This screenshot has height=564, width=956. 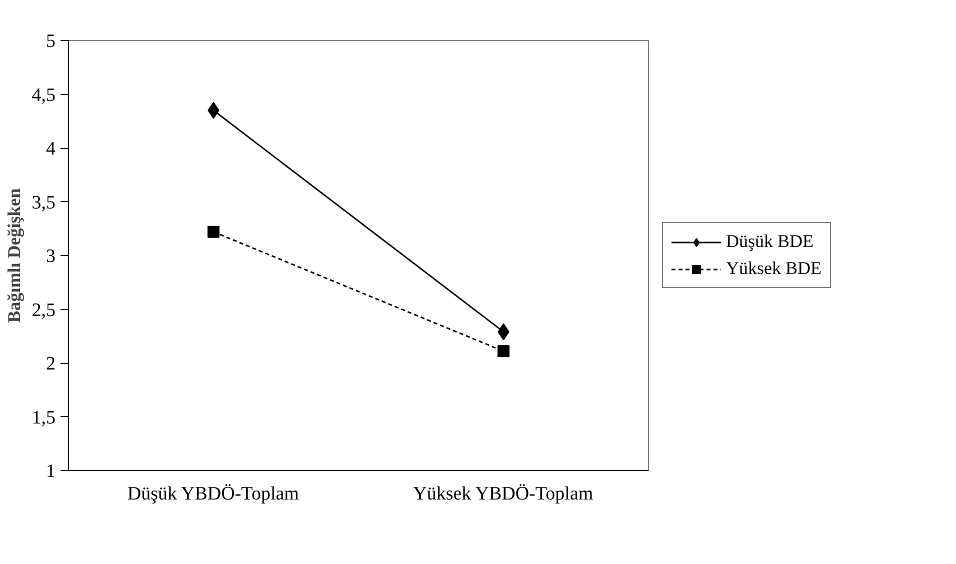 I want to click on legend-label: Yüksek BDE, so click(x=774, y=268).